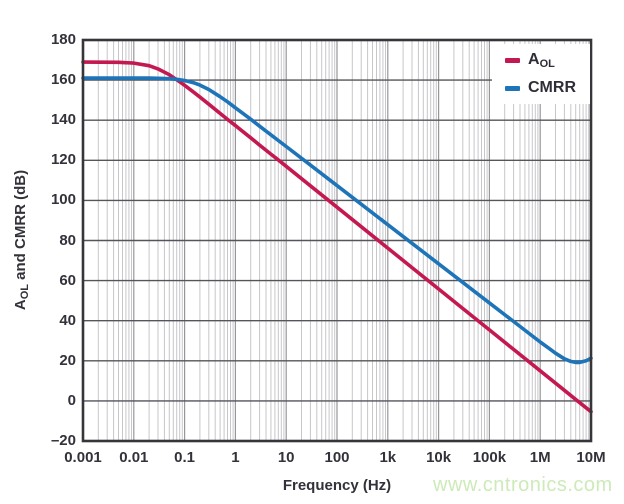 This screenshot has width=624, height=504. Describe the element at coordinates (337, 457) in the screenshot. I see `x-tick-label: 100` at that location.